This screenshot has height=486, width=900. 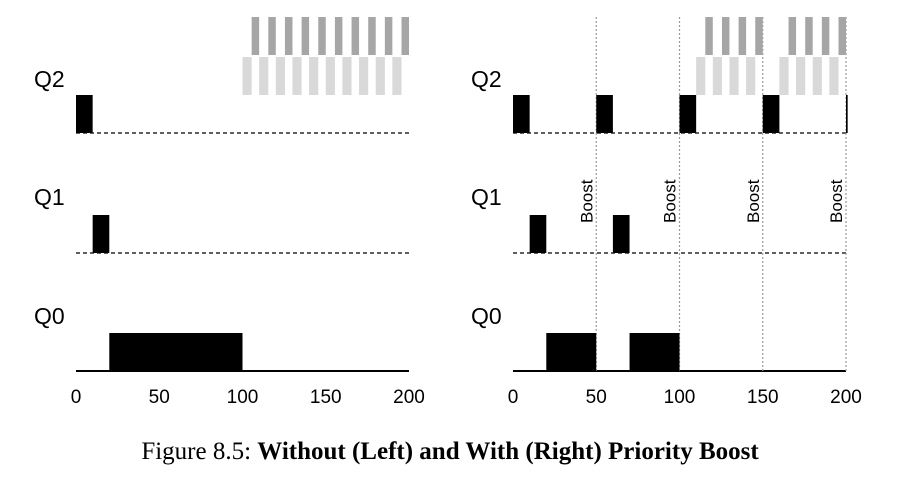 I want to click on left-short-job-1-slice-10-top, so click(x=405, y=36).